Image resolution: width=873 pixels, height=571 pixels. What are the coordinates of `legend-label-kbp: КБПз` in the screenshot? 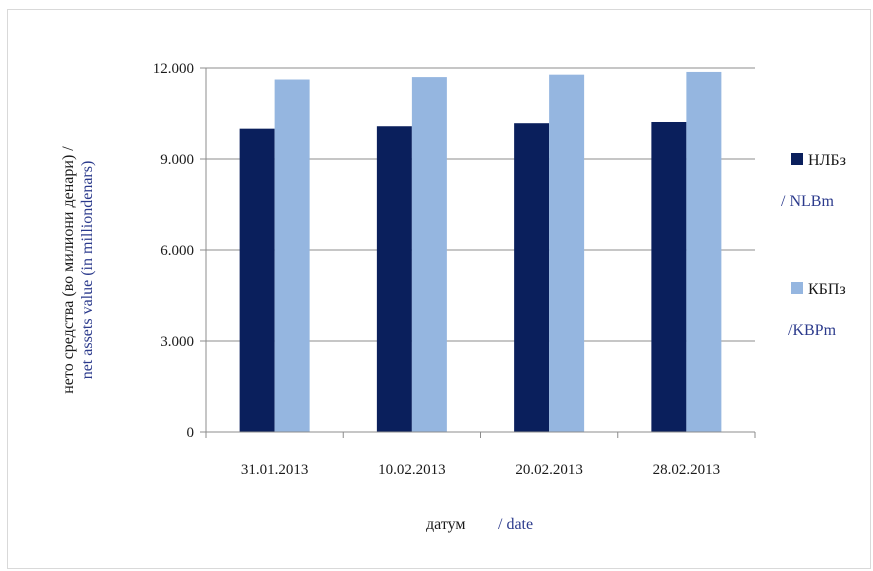 It's located at (827, 289).